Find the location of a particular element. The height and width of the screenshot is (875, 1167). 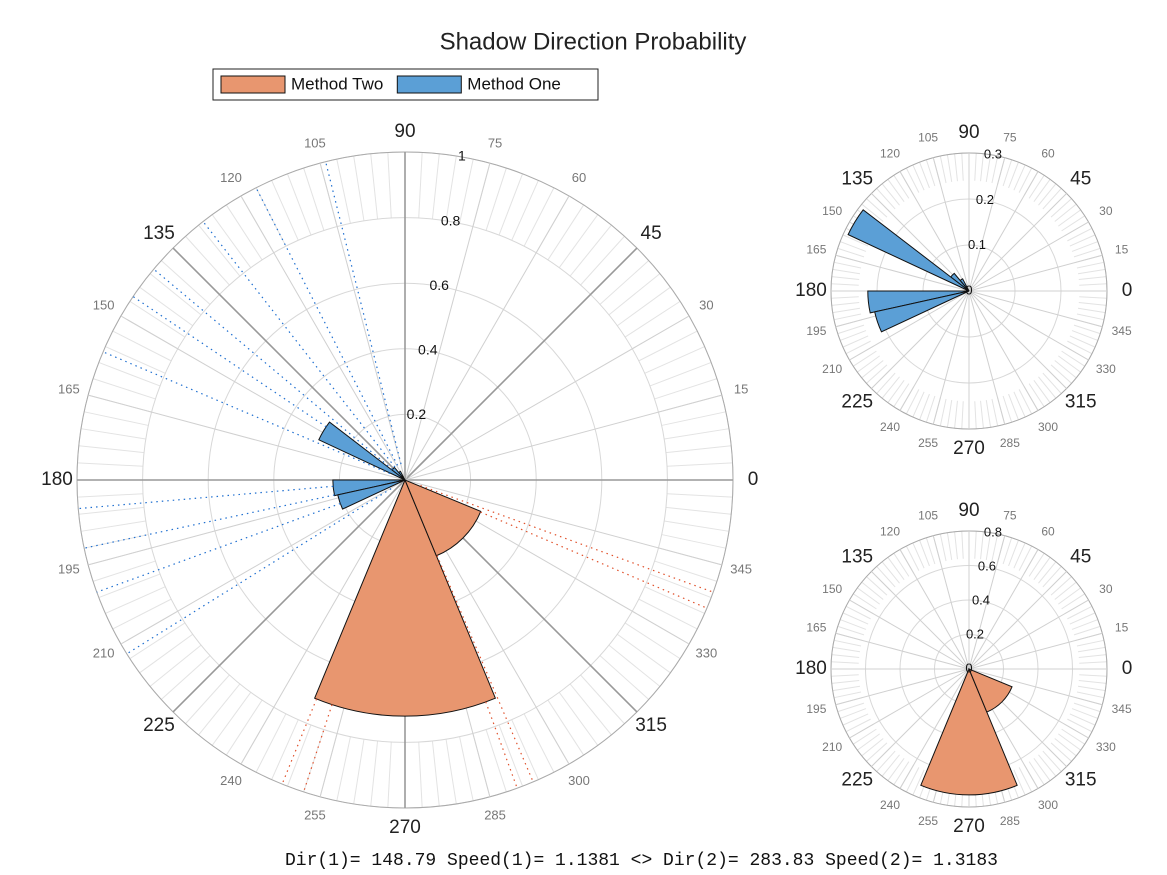

theta-tick-label: 180 is located at coordinates (57, 479).